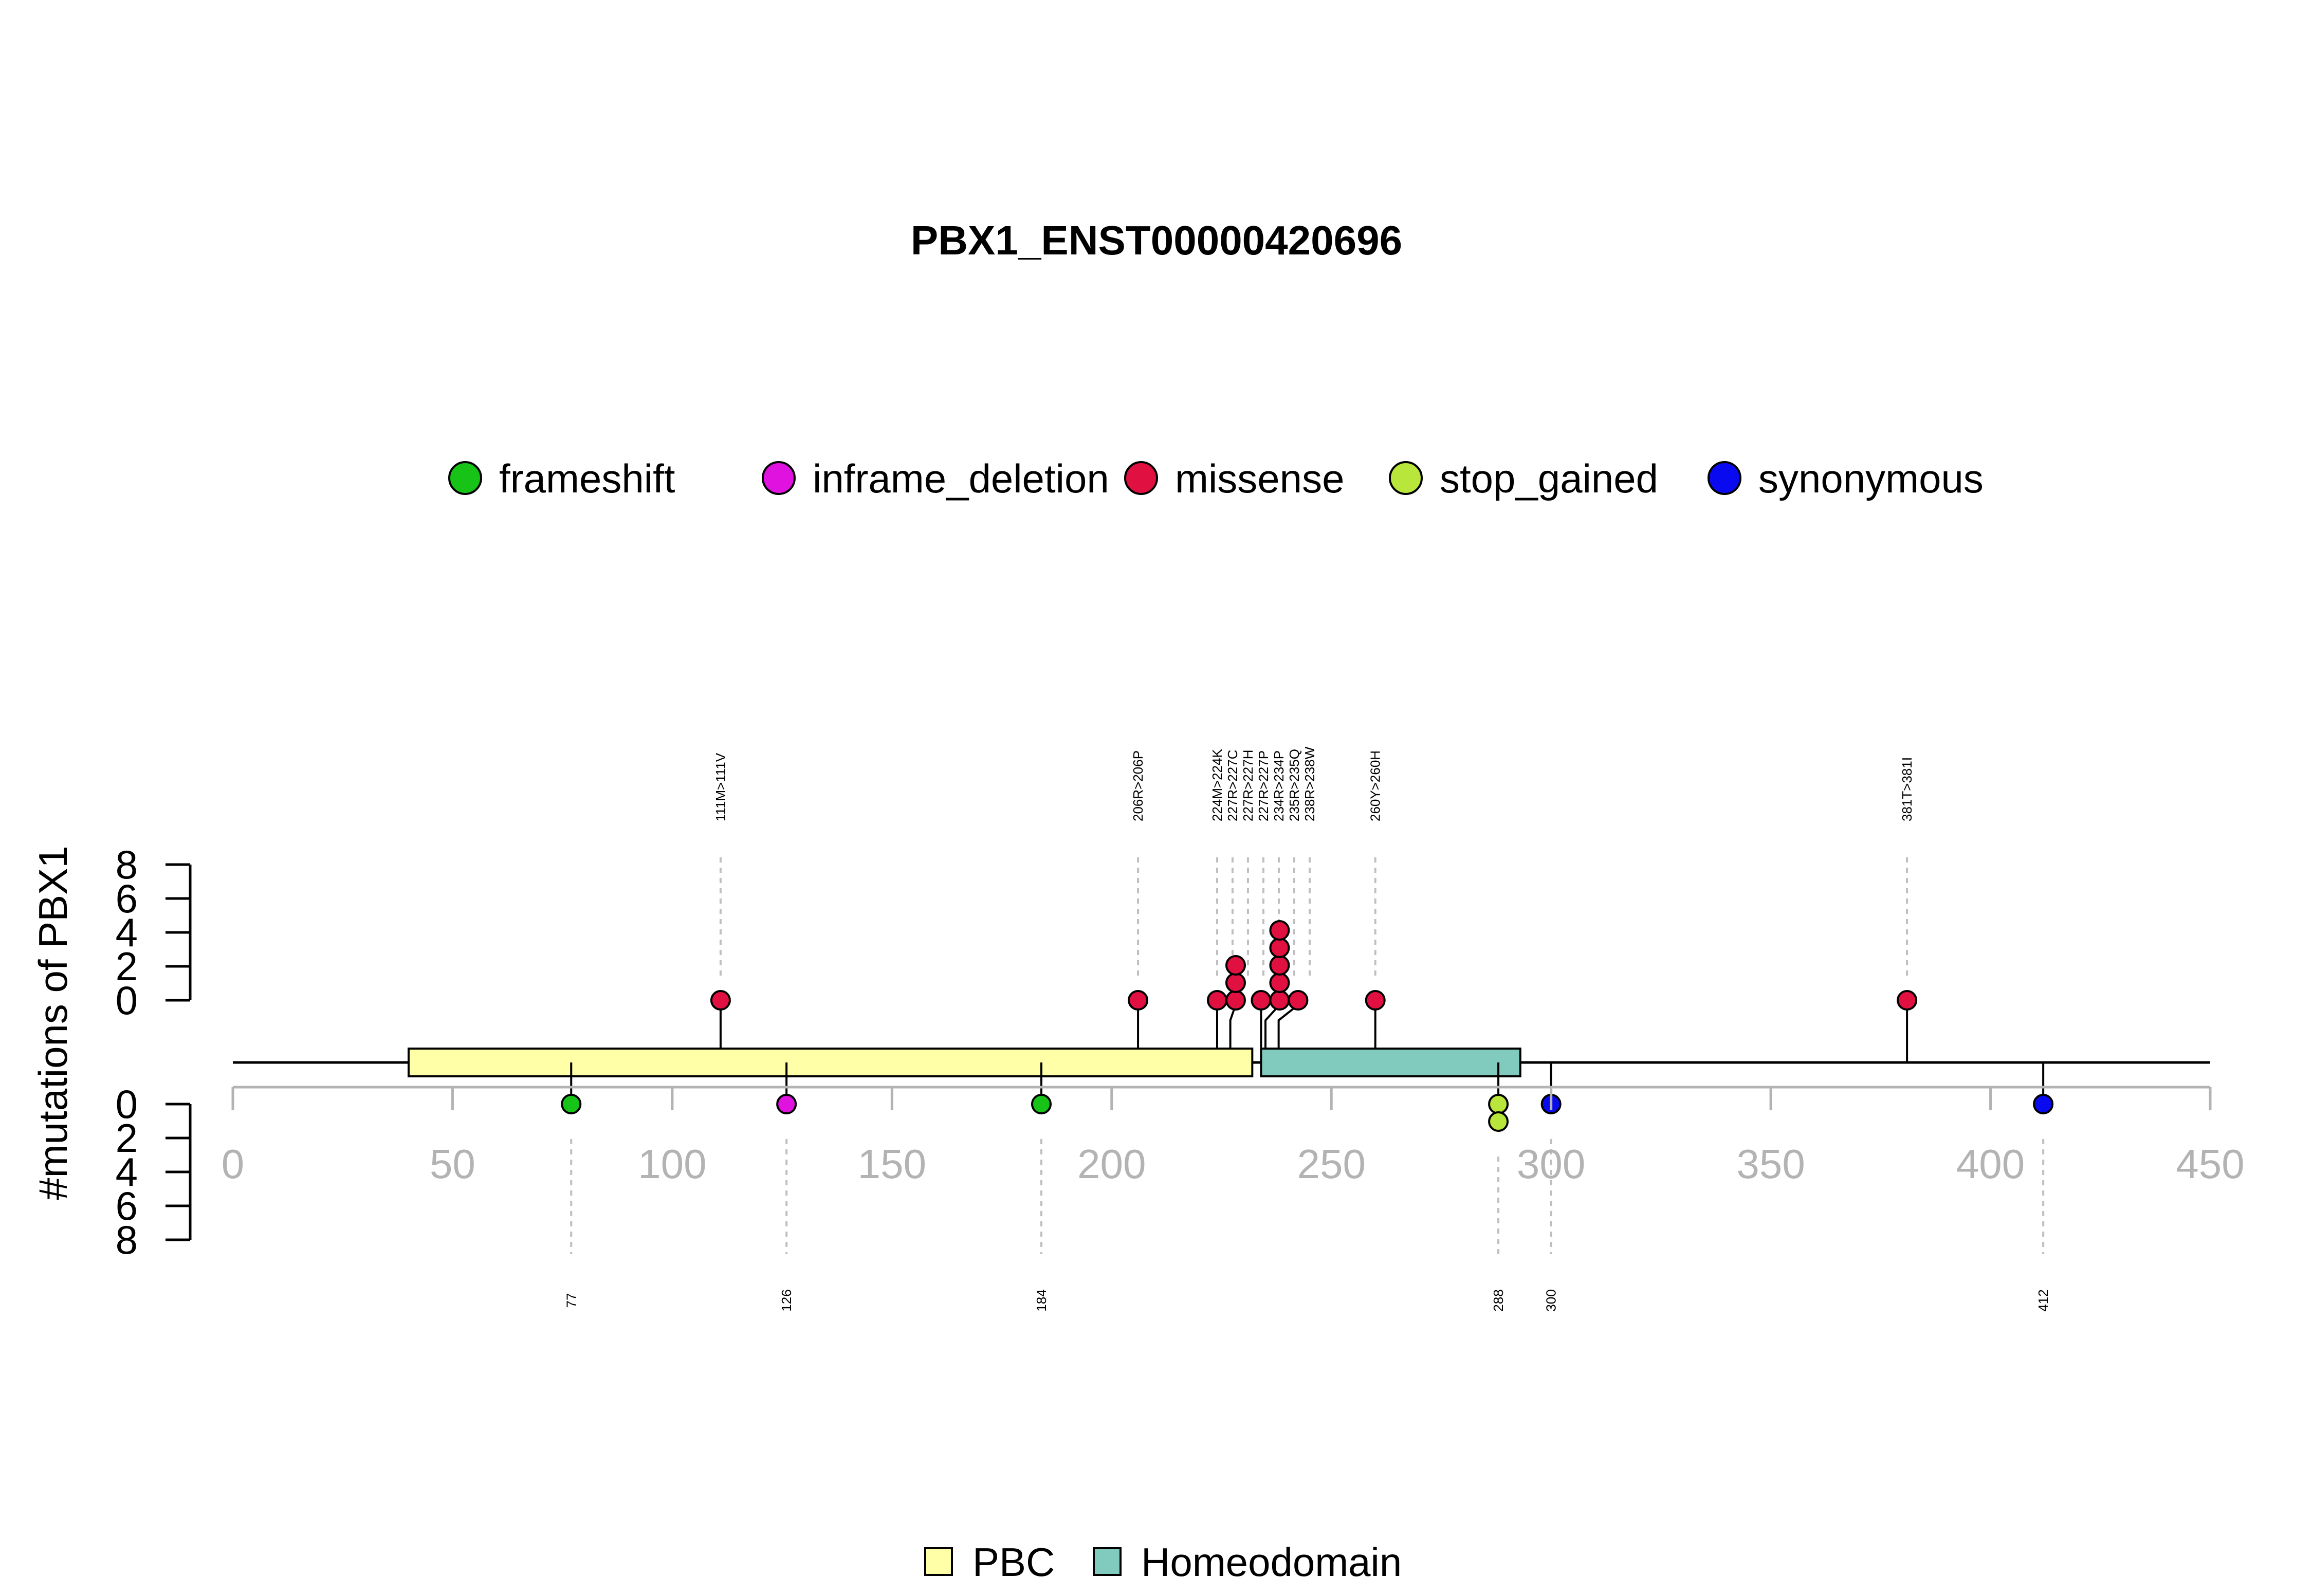  What do you see at coordinates (1271, 1562) in the screenshot?
I see `domain-legend-label-homeodomain: Homeodomain` at bounding box center [1271, 1562].